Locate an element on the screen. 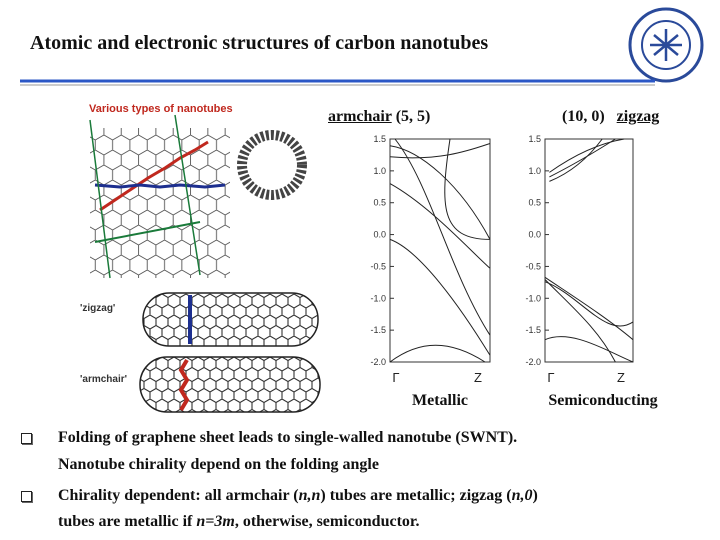 The image size is (720, 540). text: , otherwise, semiconductor. is located at coordinates (327, 521).